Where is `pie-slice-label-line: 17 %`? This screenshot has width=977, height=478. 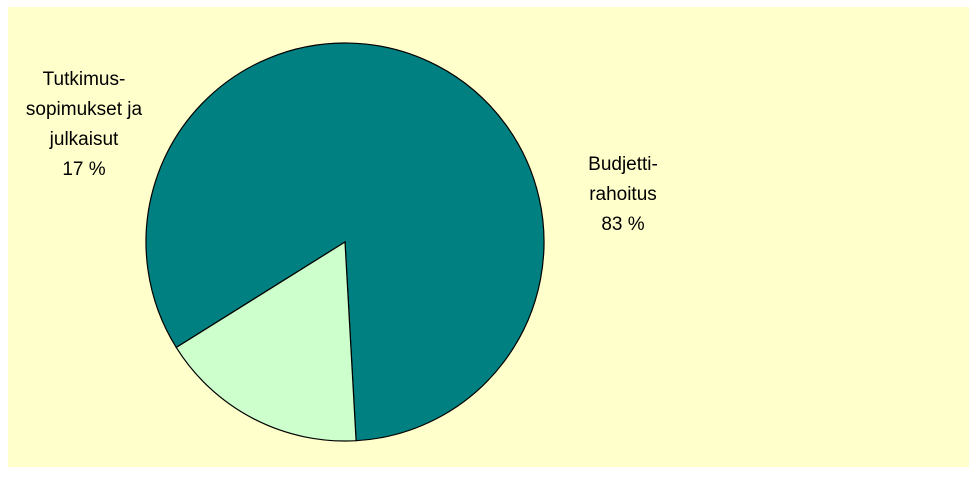 pie-slice-label-line: 17 % is located at coordinates (83, 169).